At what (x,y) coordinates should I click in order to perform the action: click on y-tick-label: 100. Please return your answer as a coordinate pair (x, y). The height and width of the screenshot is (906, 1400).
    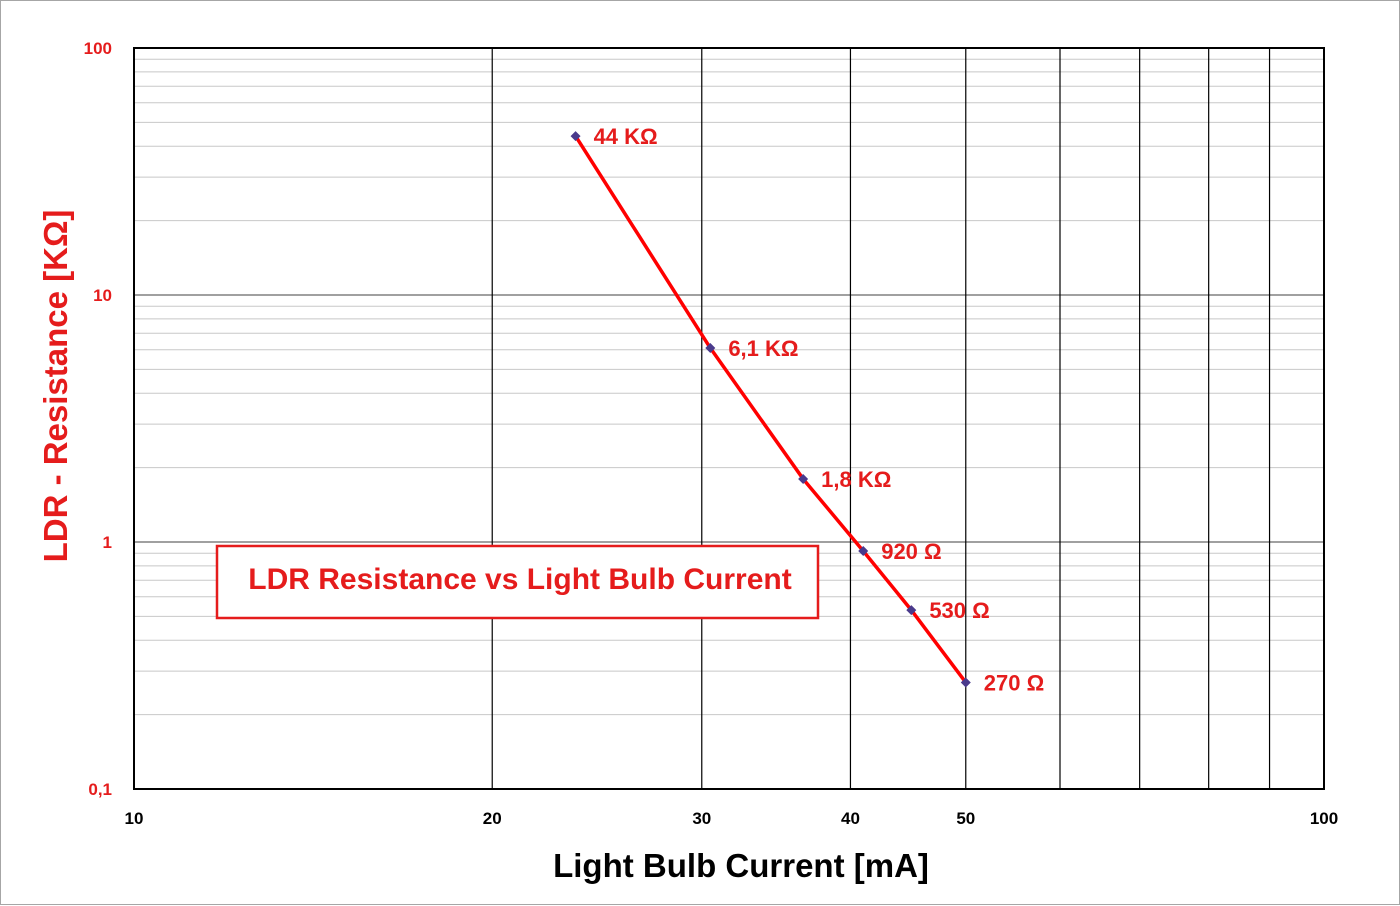
    Looking at the image, I should click on (98, 48).